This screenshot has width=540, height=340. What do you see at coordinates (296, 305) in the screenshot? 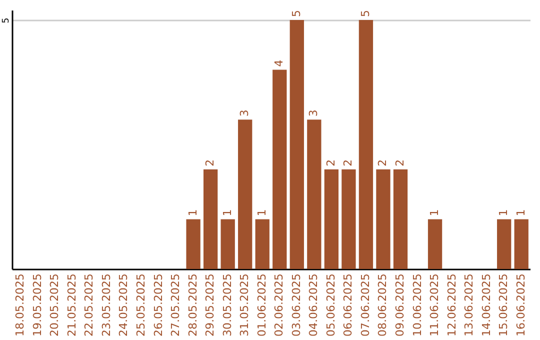
I see `x-tick-label: 03.06.2025` at bounding box center [296, 305].